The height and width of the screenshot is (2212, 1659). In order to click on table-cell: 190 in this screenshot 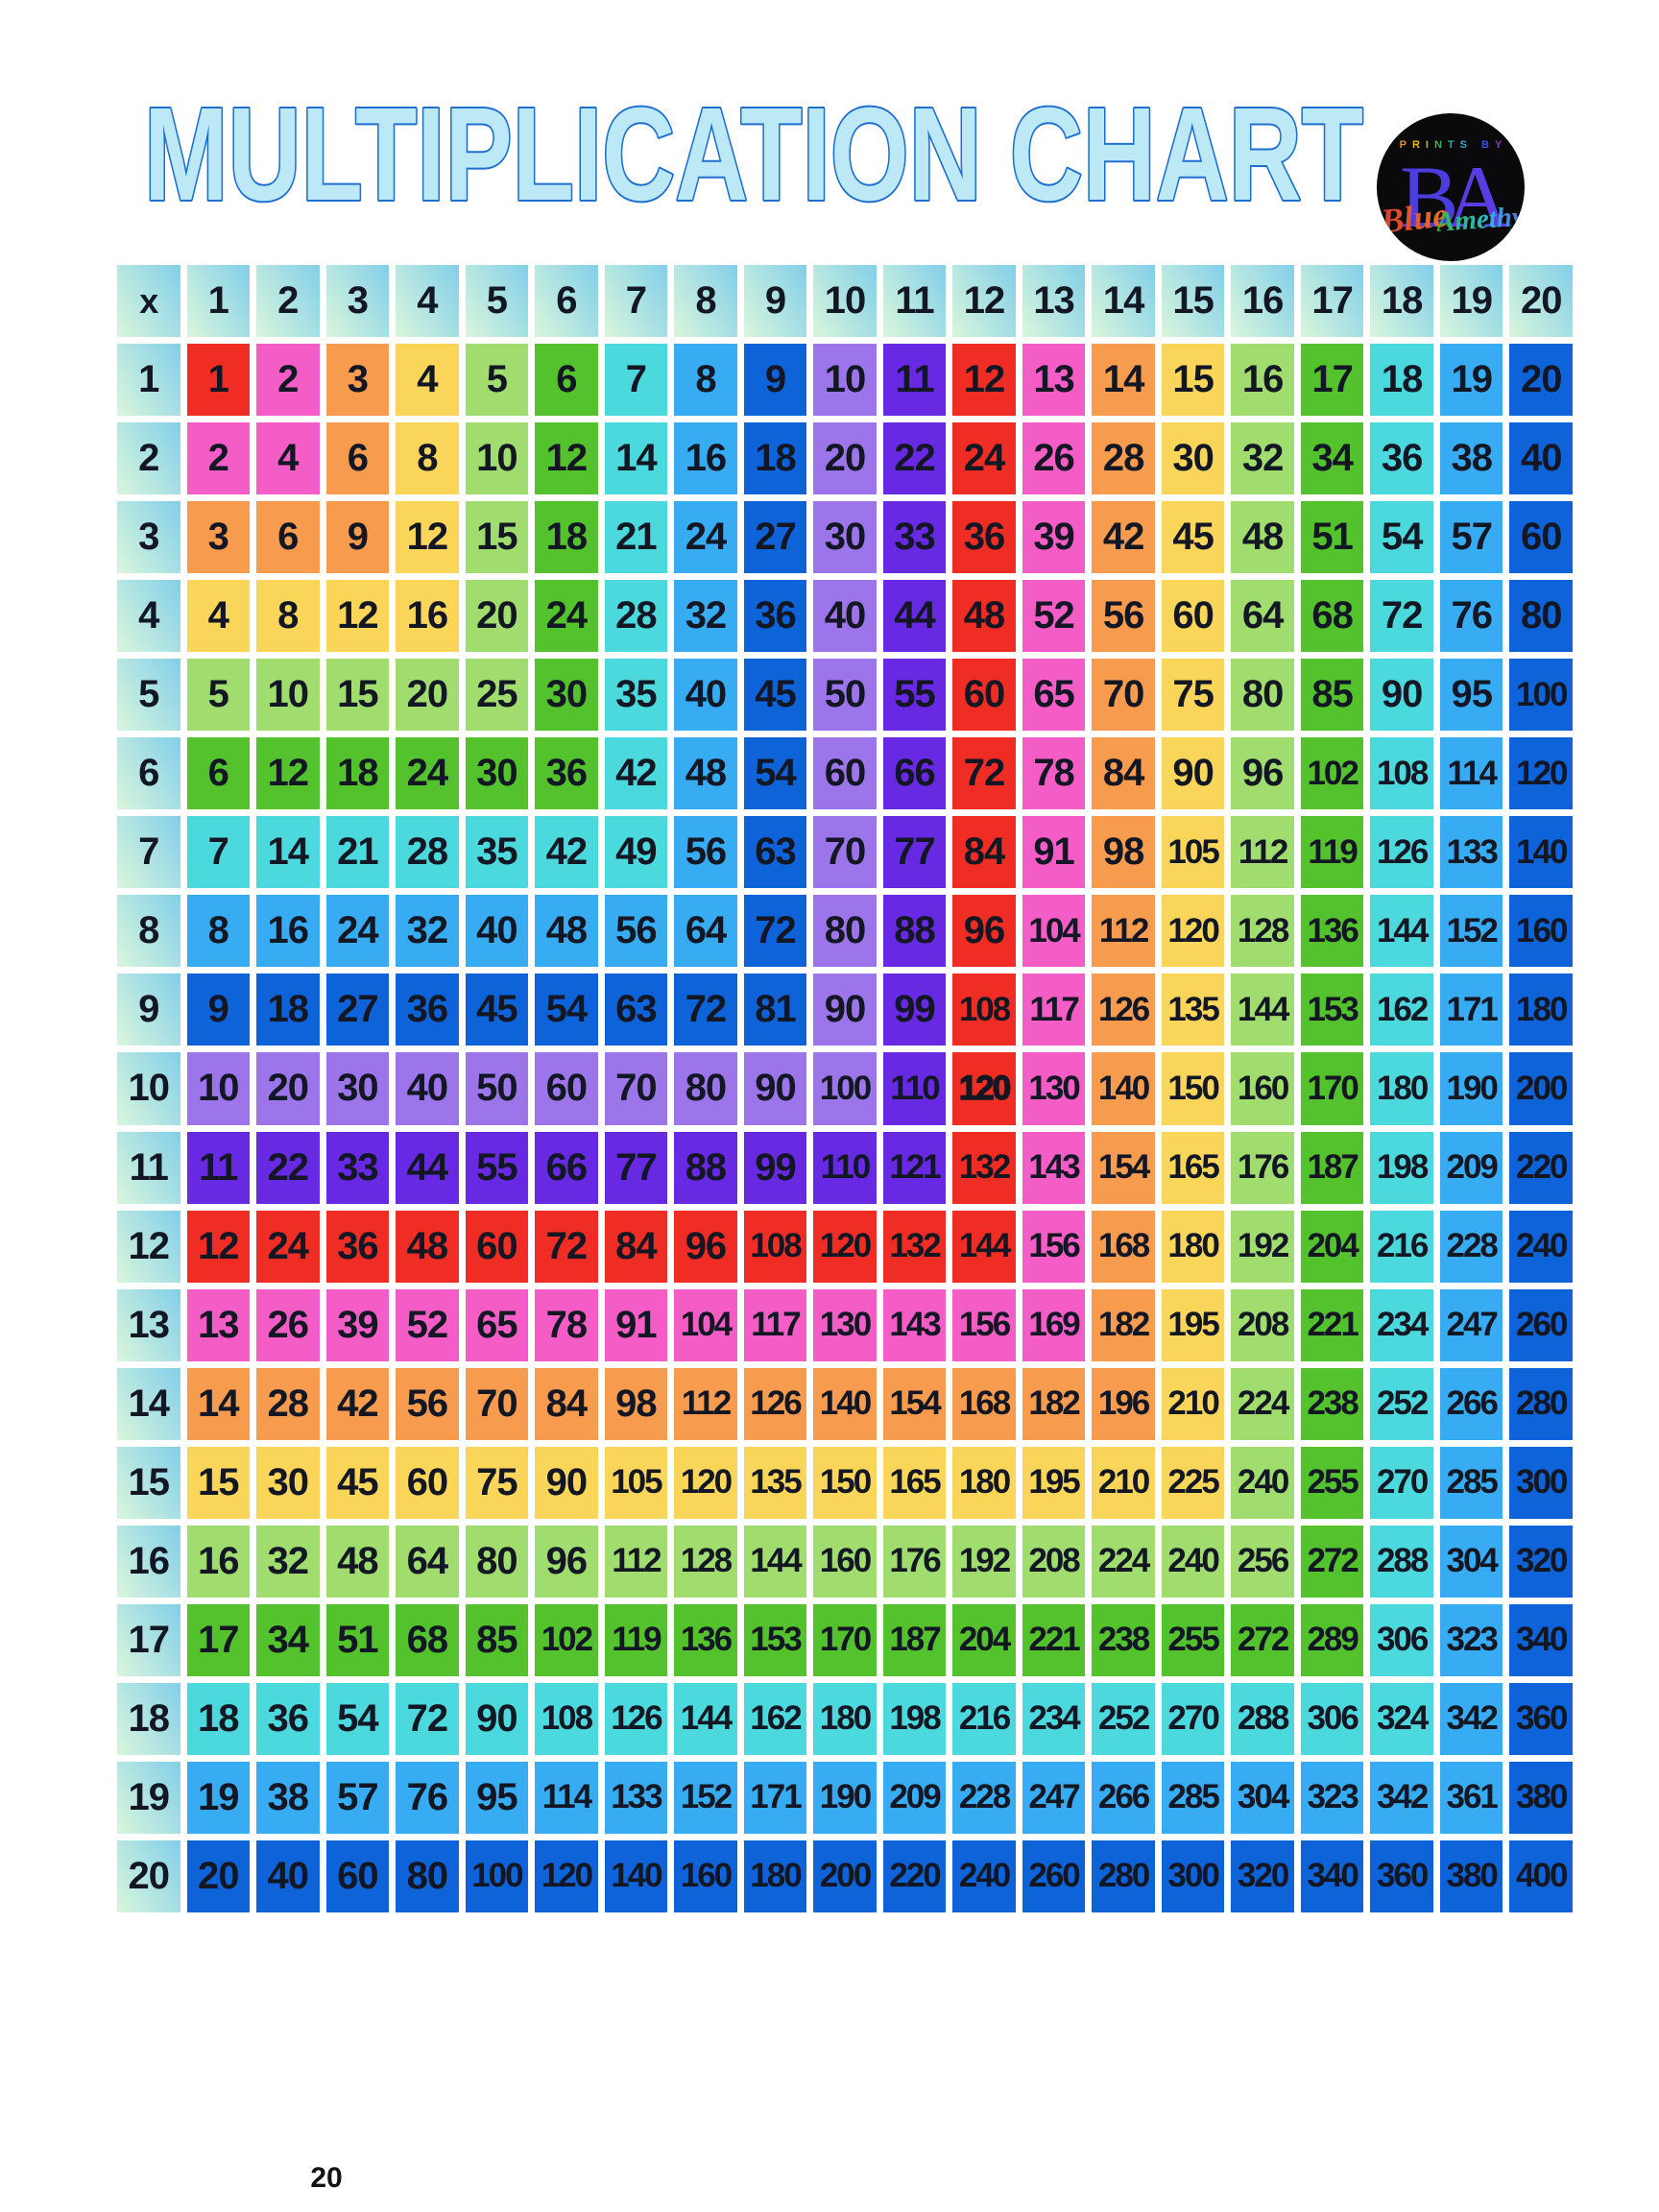, I will do `click(1471, 1088)`.